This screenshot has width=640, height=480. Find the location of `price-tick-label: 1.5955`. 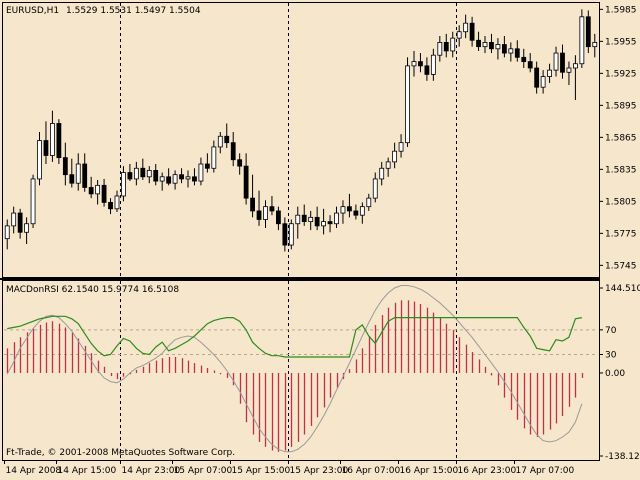

price-tick-label: 1.5955 is located at coordinates (621, 42).